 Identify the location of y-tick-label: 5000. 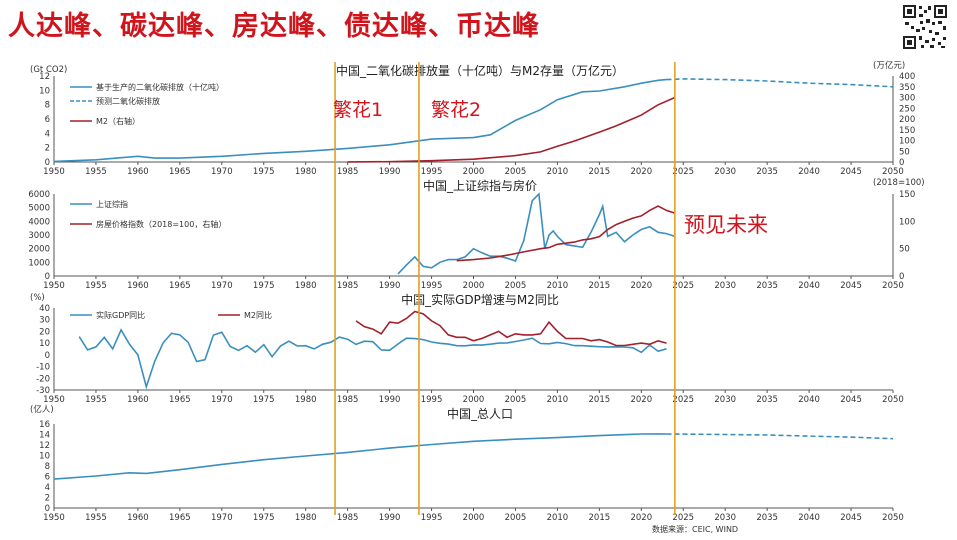
(39, 209).